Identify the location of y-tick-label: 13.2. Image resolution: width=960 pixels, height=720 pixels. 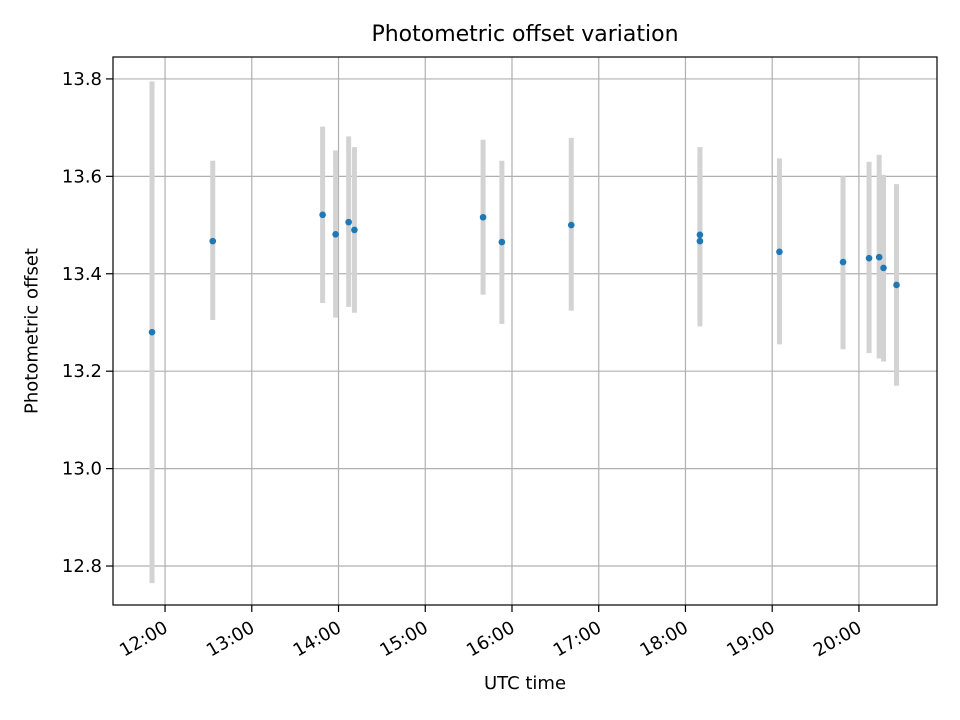
(82, 371).